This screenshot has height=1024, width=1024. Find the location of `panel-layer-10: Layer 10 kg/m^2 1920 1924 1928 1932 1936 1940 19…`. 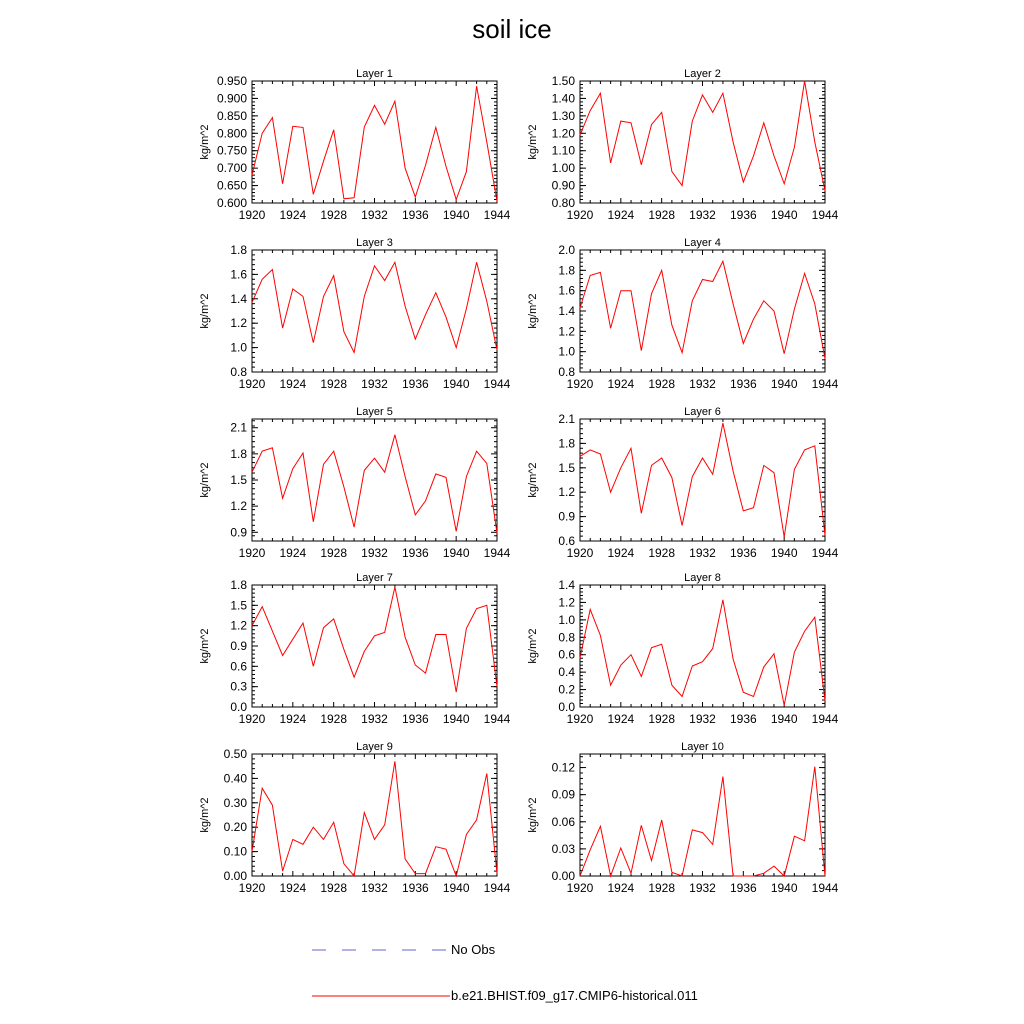

panel-layer-10: Layer 10 kg/m^2 1920 1924 1928 1932 1936 1940 19… is located at coordinates (683, 818).